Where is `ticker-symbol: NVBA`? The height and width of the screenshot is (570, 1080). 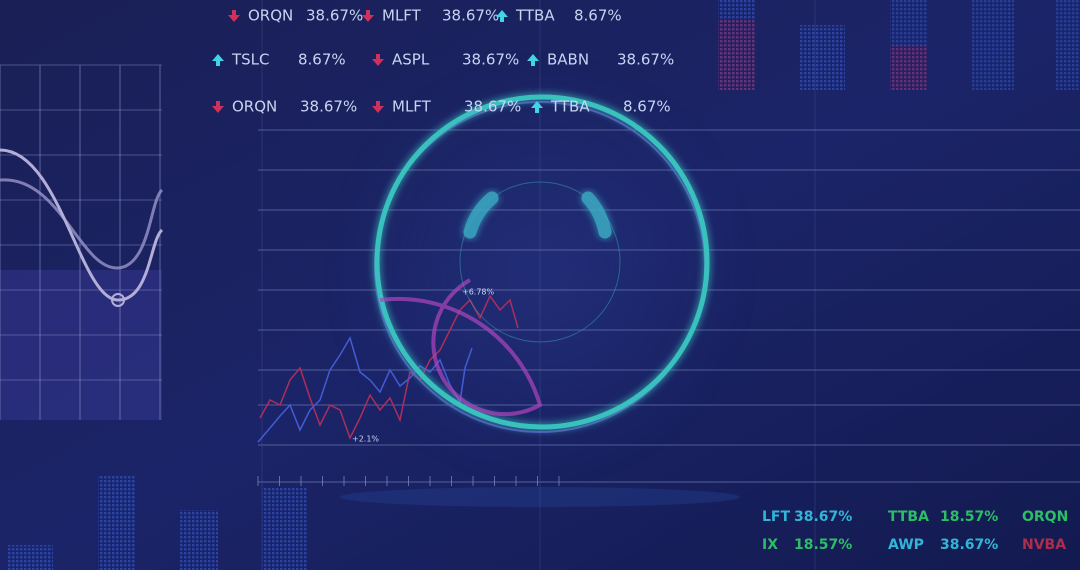 ticker-symbol: NVBA is located at coordinates (1044, 545).